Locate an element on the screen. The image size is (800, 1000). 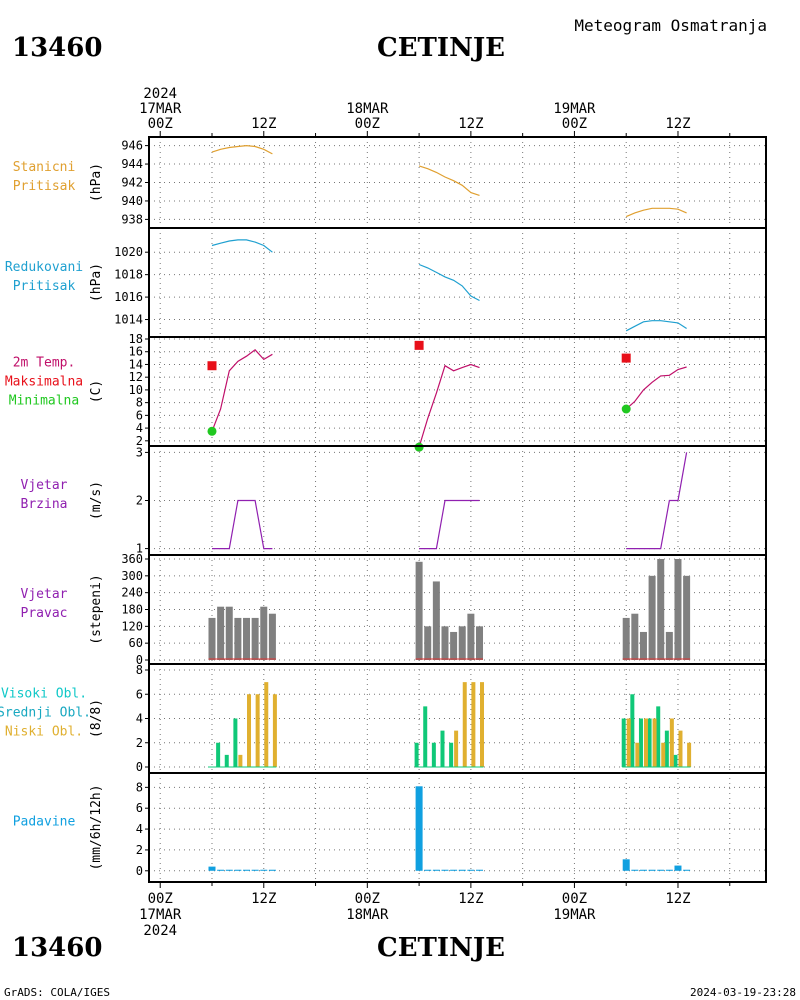
y-tick-label: 2 is located at coordinates (139, 441).